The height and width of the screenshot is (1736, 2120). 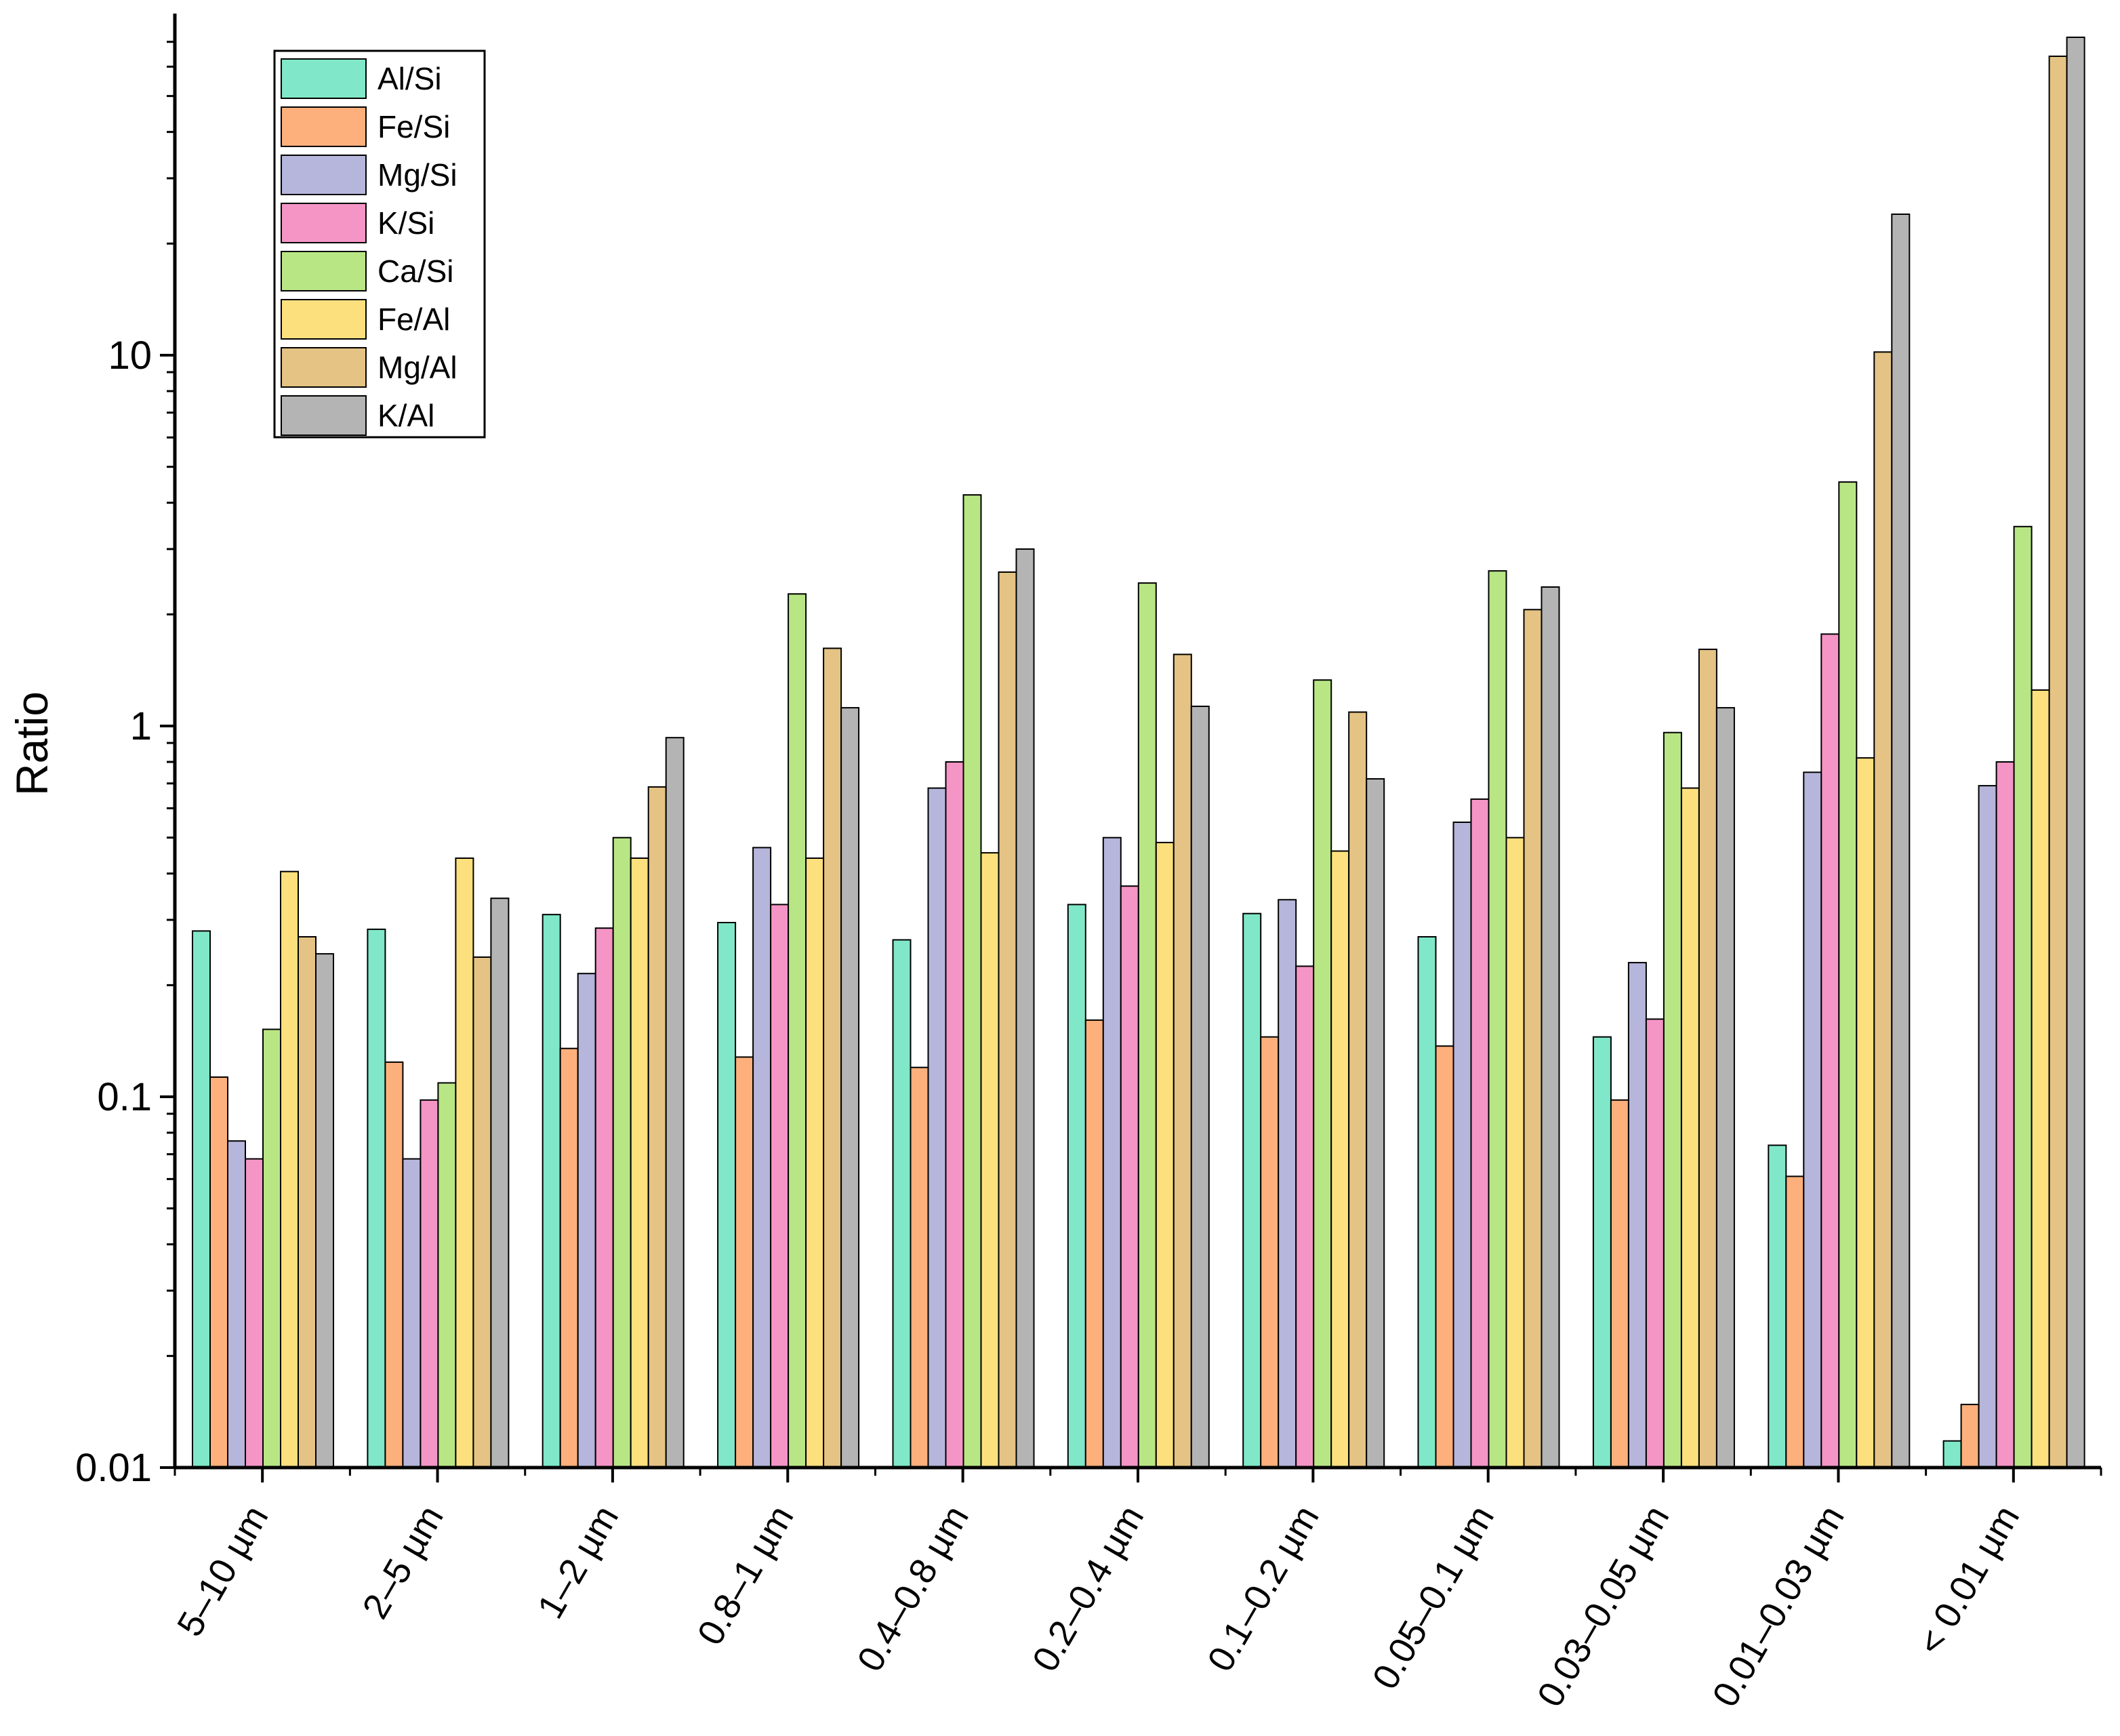 I want to click on x-tick-label-7: 0.05–0.1 µm, so click(x=1434, y=1597).